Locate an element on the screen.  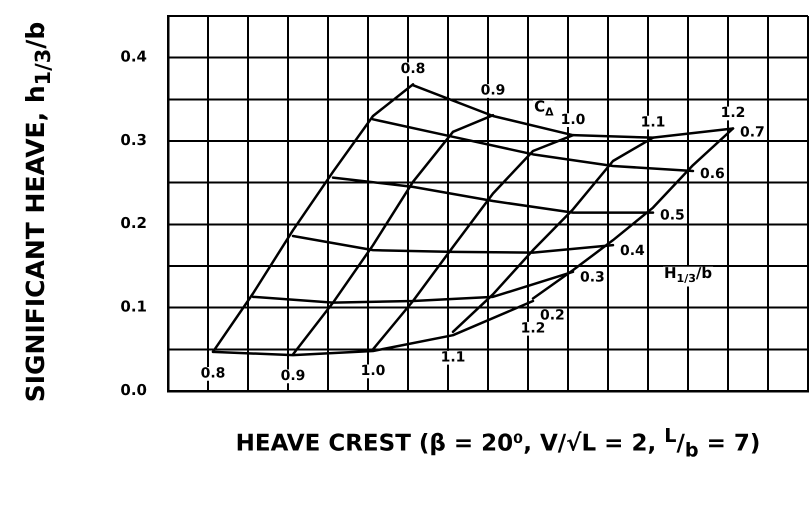
series-label: 1.2 is located at coordinates (733, 113).